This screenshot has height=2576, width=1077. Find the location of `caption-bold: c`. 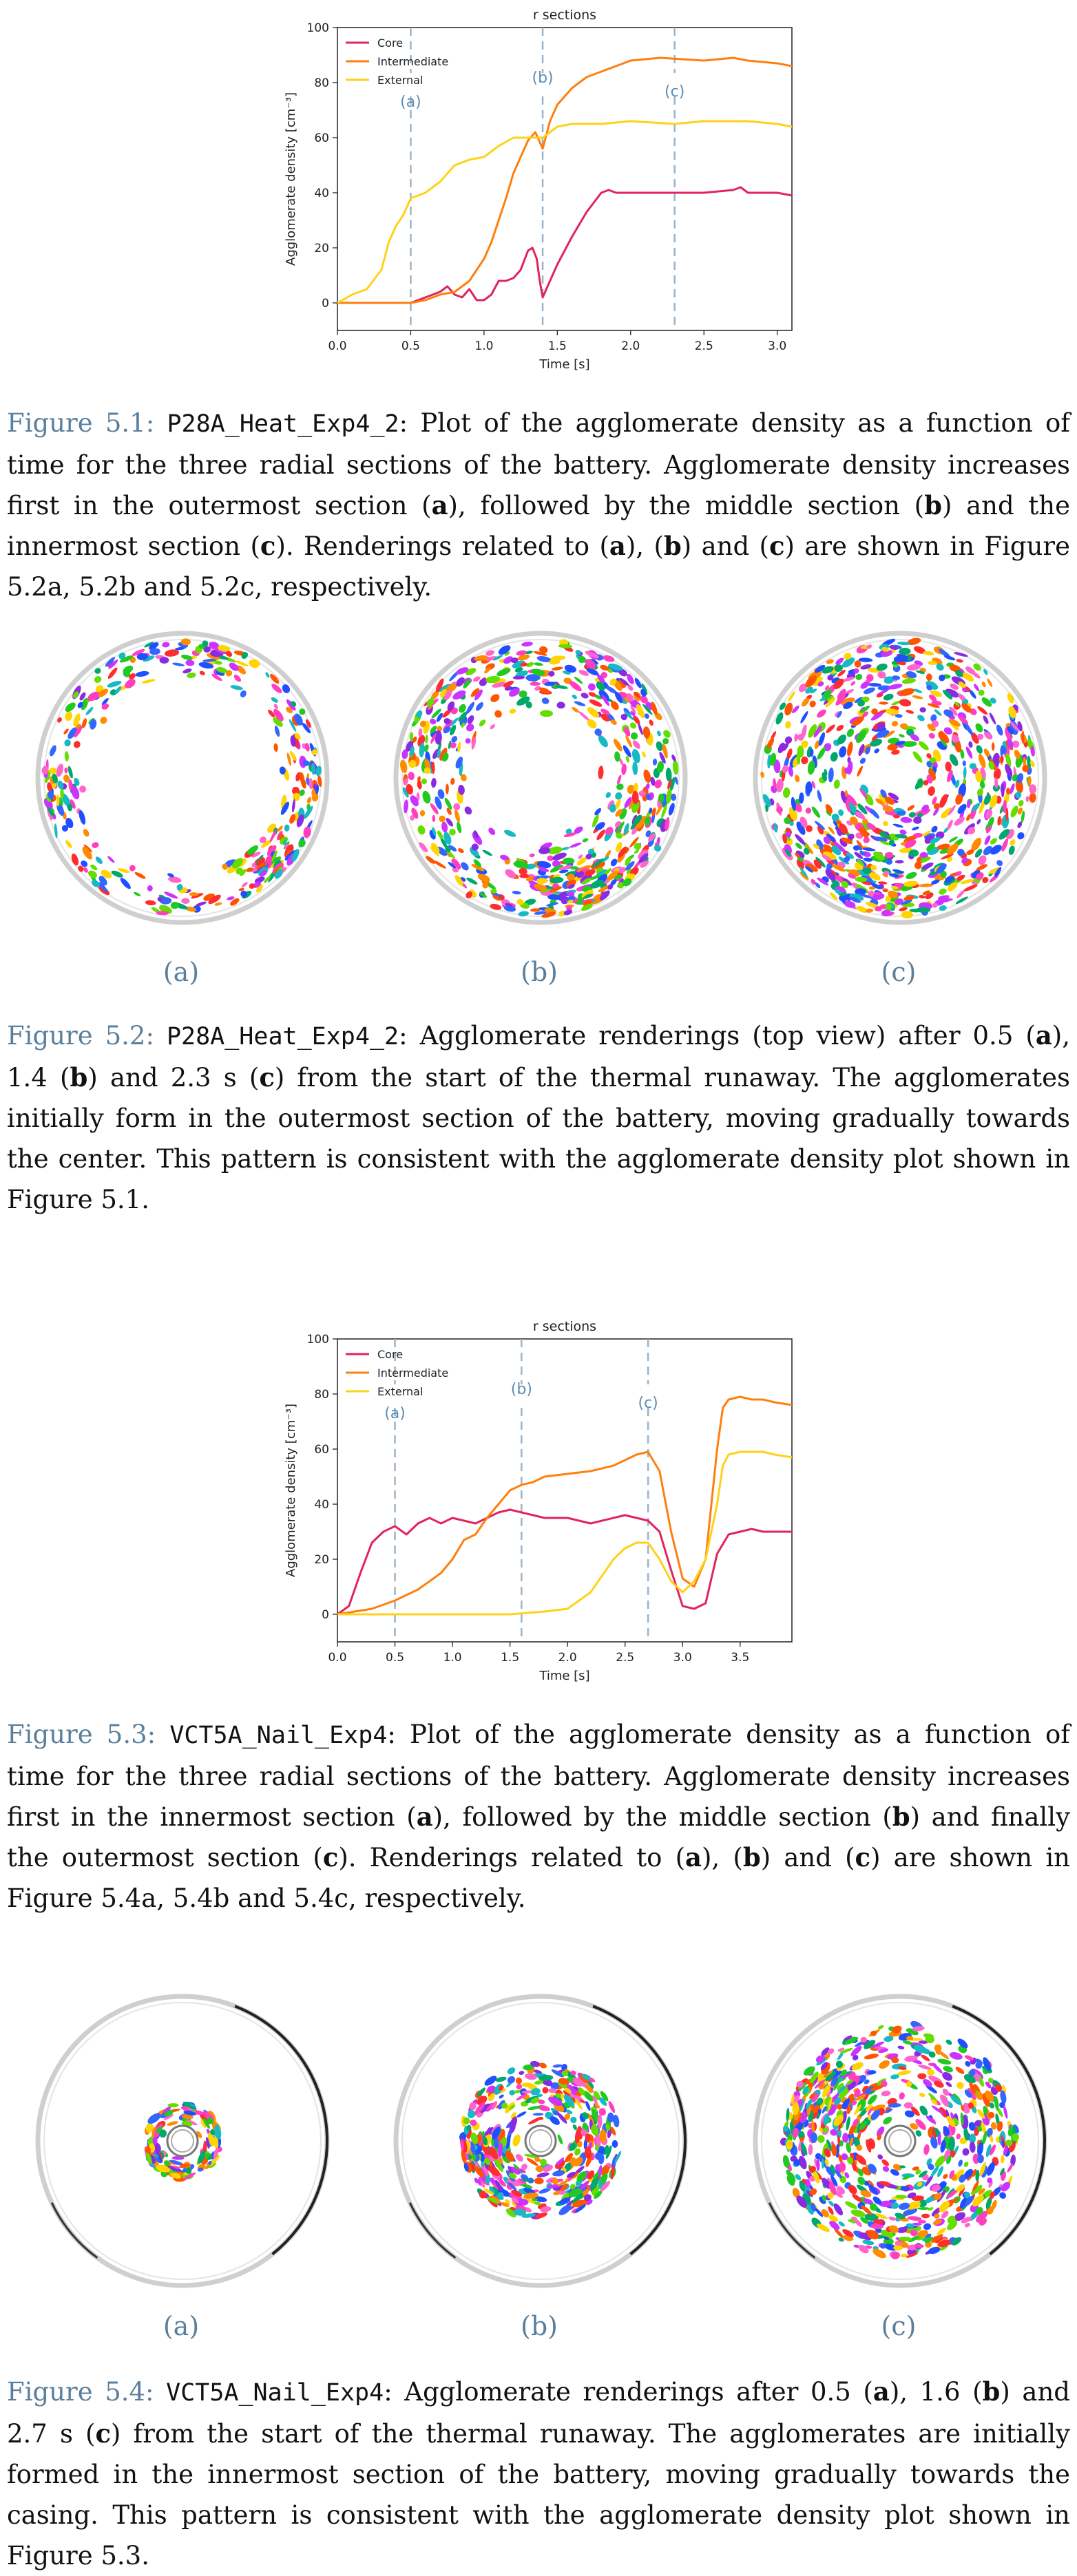

caption-bold: c is located at coordinates (330, 1857).